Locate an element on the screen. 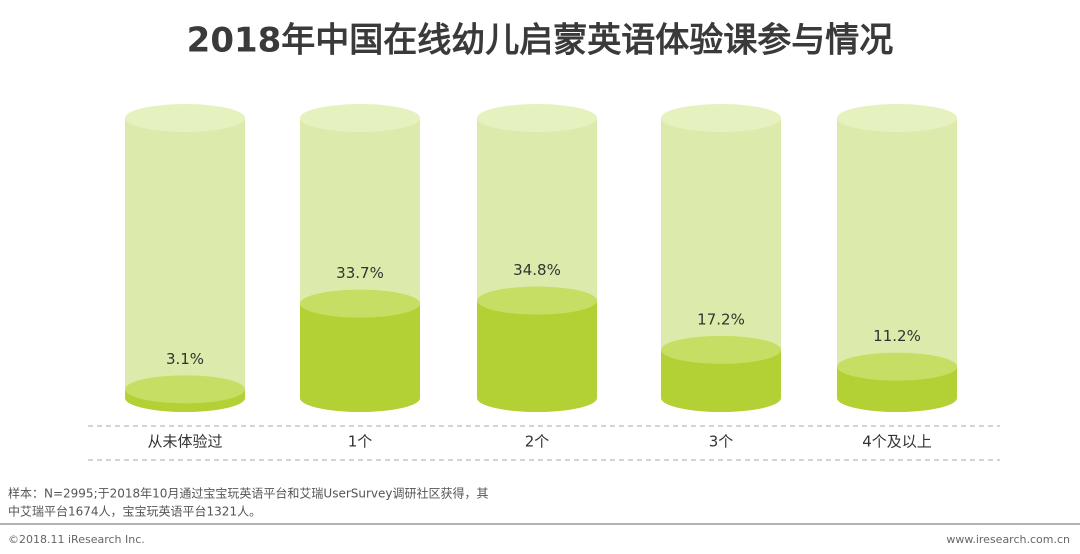  value-label: 3.1% is located at coordinates (185, 359).